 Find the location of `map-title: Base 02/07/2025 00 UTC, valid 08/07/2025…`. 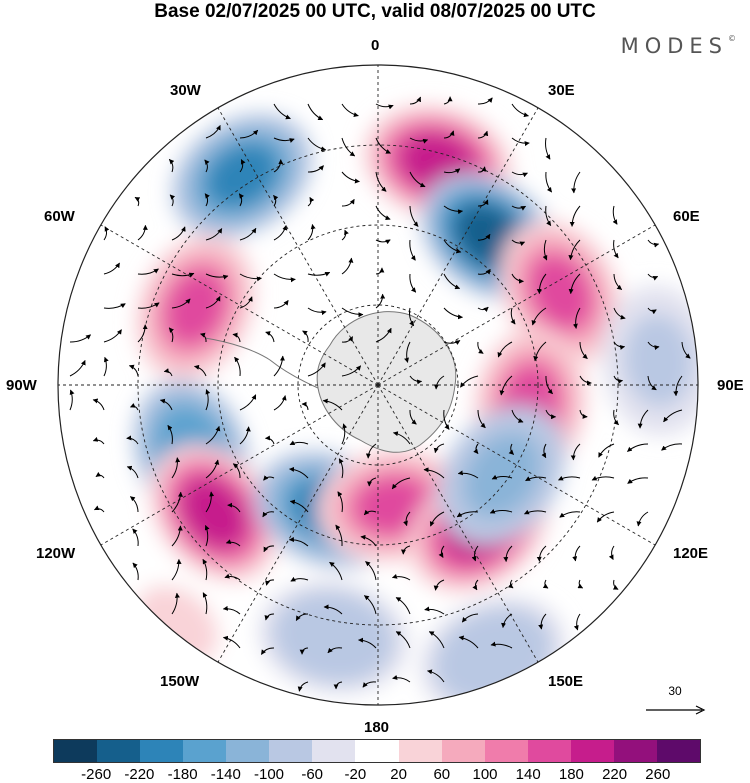

map-title: Base 02/07/2025 00 UTC, valid 08/07/2025… is located at coordinates (375, 11).